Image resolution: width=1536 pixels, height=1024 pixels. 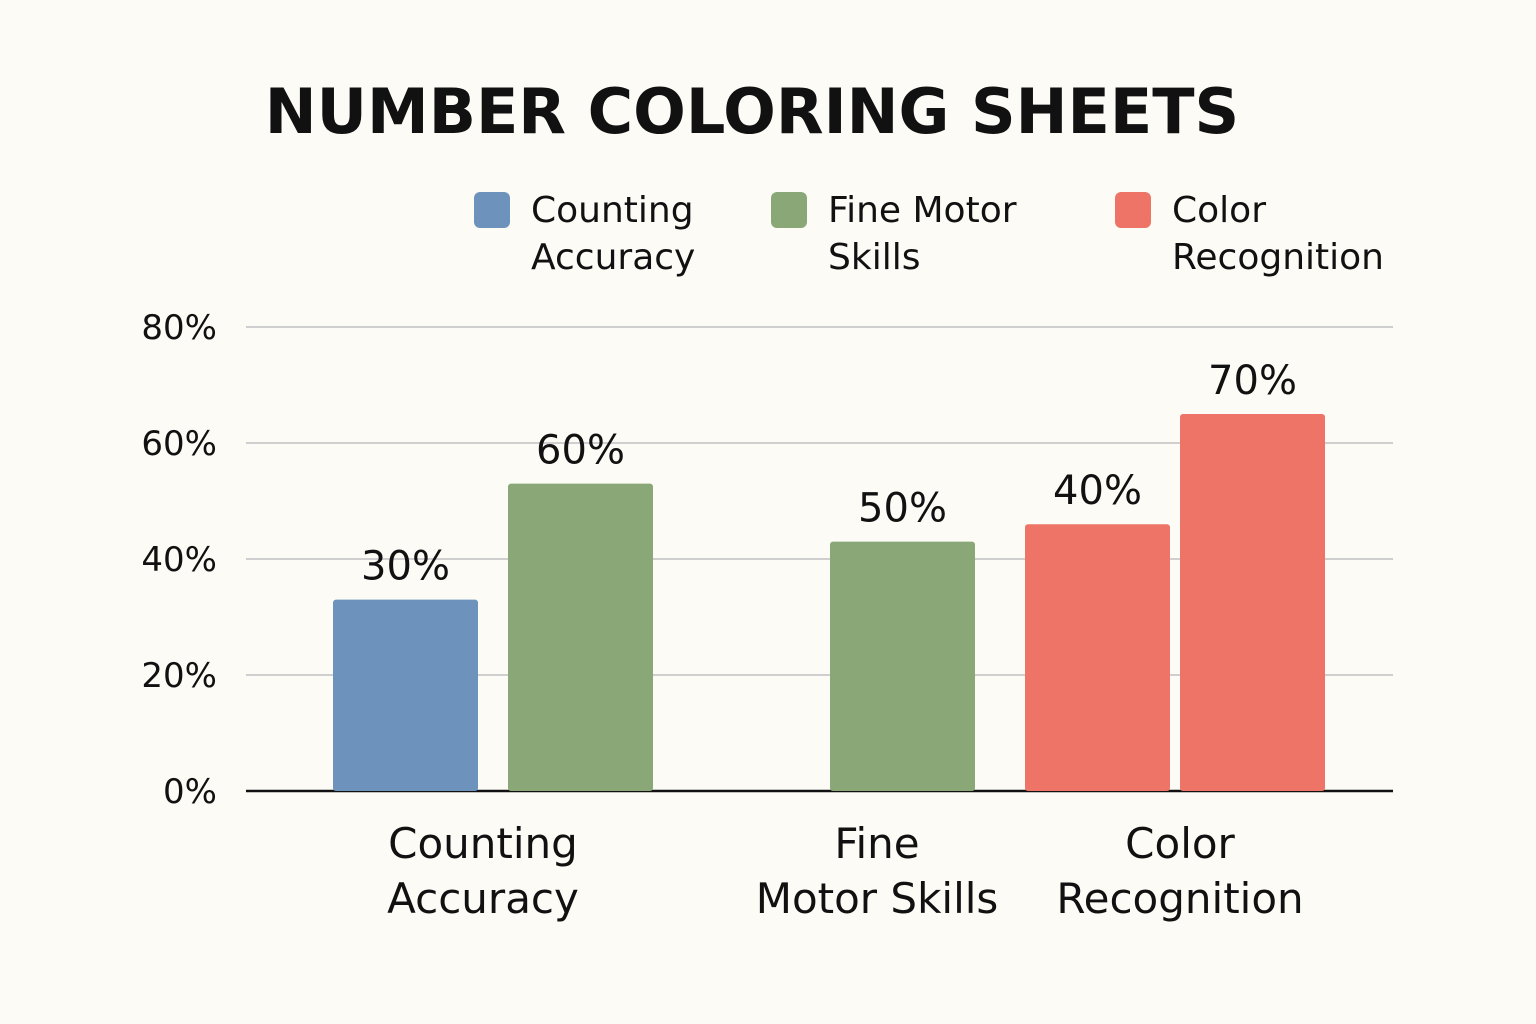 I want to click on y-axis: 0% 20% 40% 60% 80%, so click(x=179, y=560).